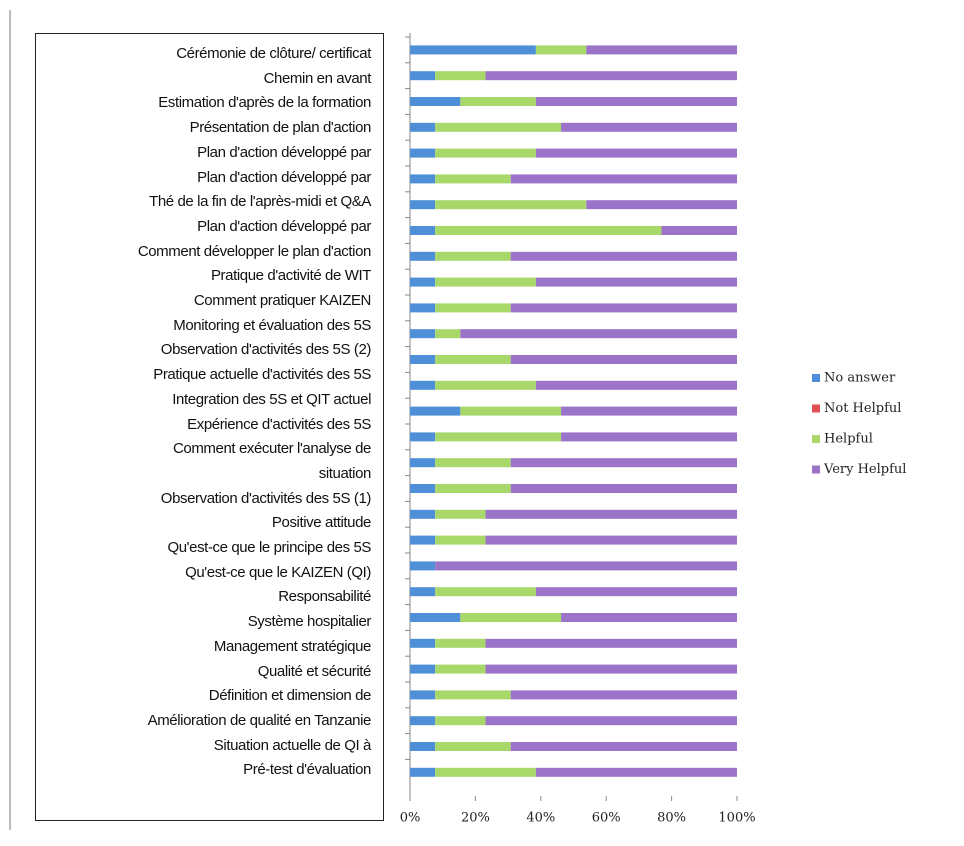  Describe the element at coordinates (266, 350) in the screenshot. I see `category-label: Observation d'activités des 5S (2)` at that location.